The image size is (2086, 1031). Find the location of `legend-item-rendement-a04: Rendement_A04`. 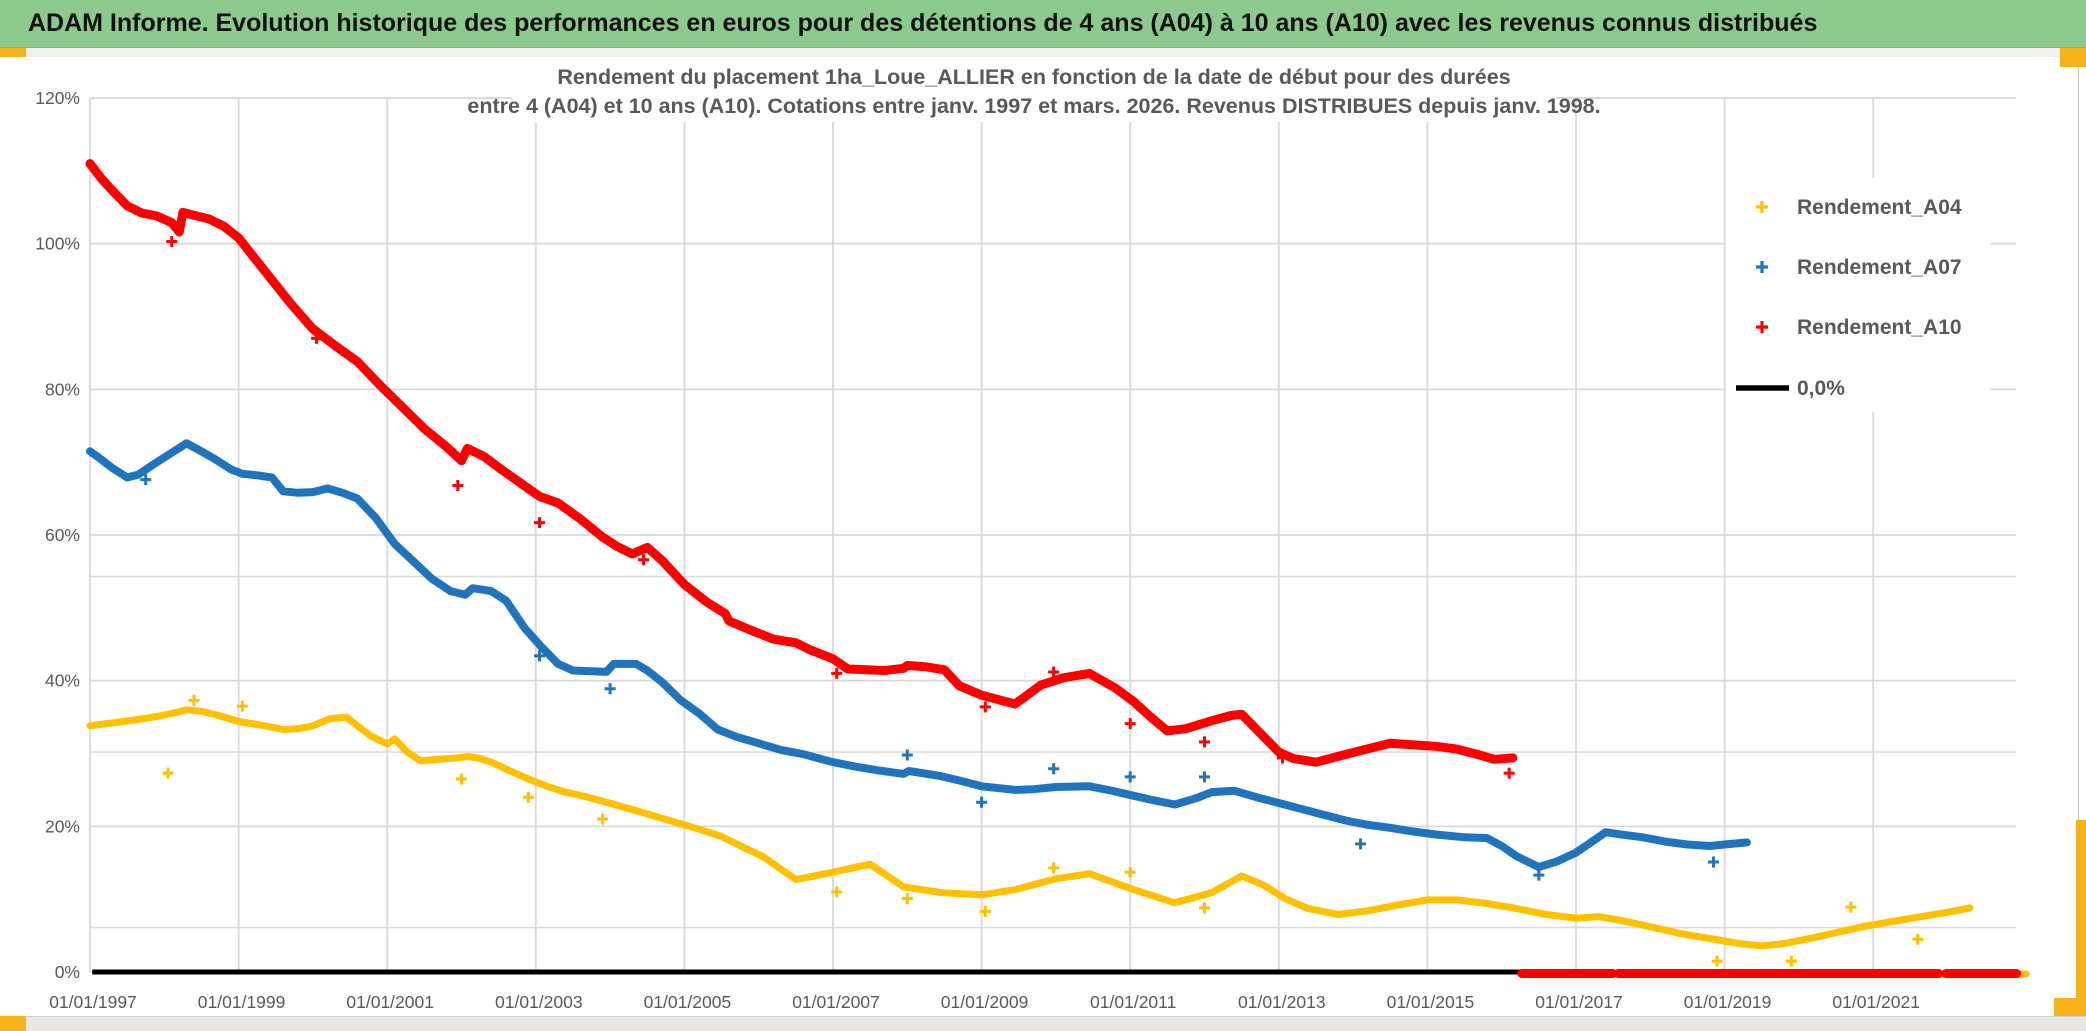

legend-item-rendement-a04: Rendement_A04 is located at coordinates (1859, 207).